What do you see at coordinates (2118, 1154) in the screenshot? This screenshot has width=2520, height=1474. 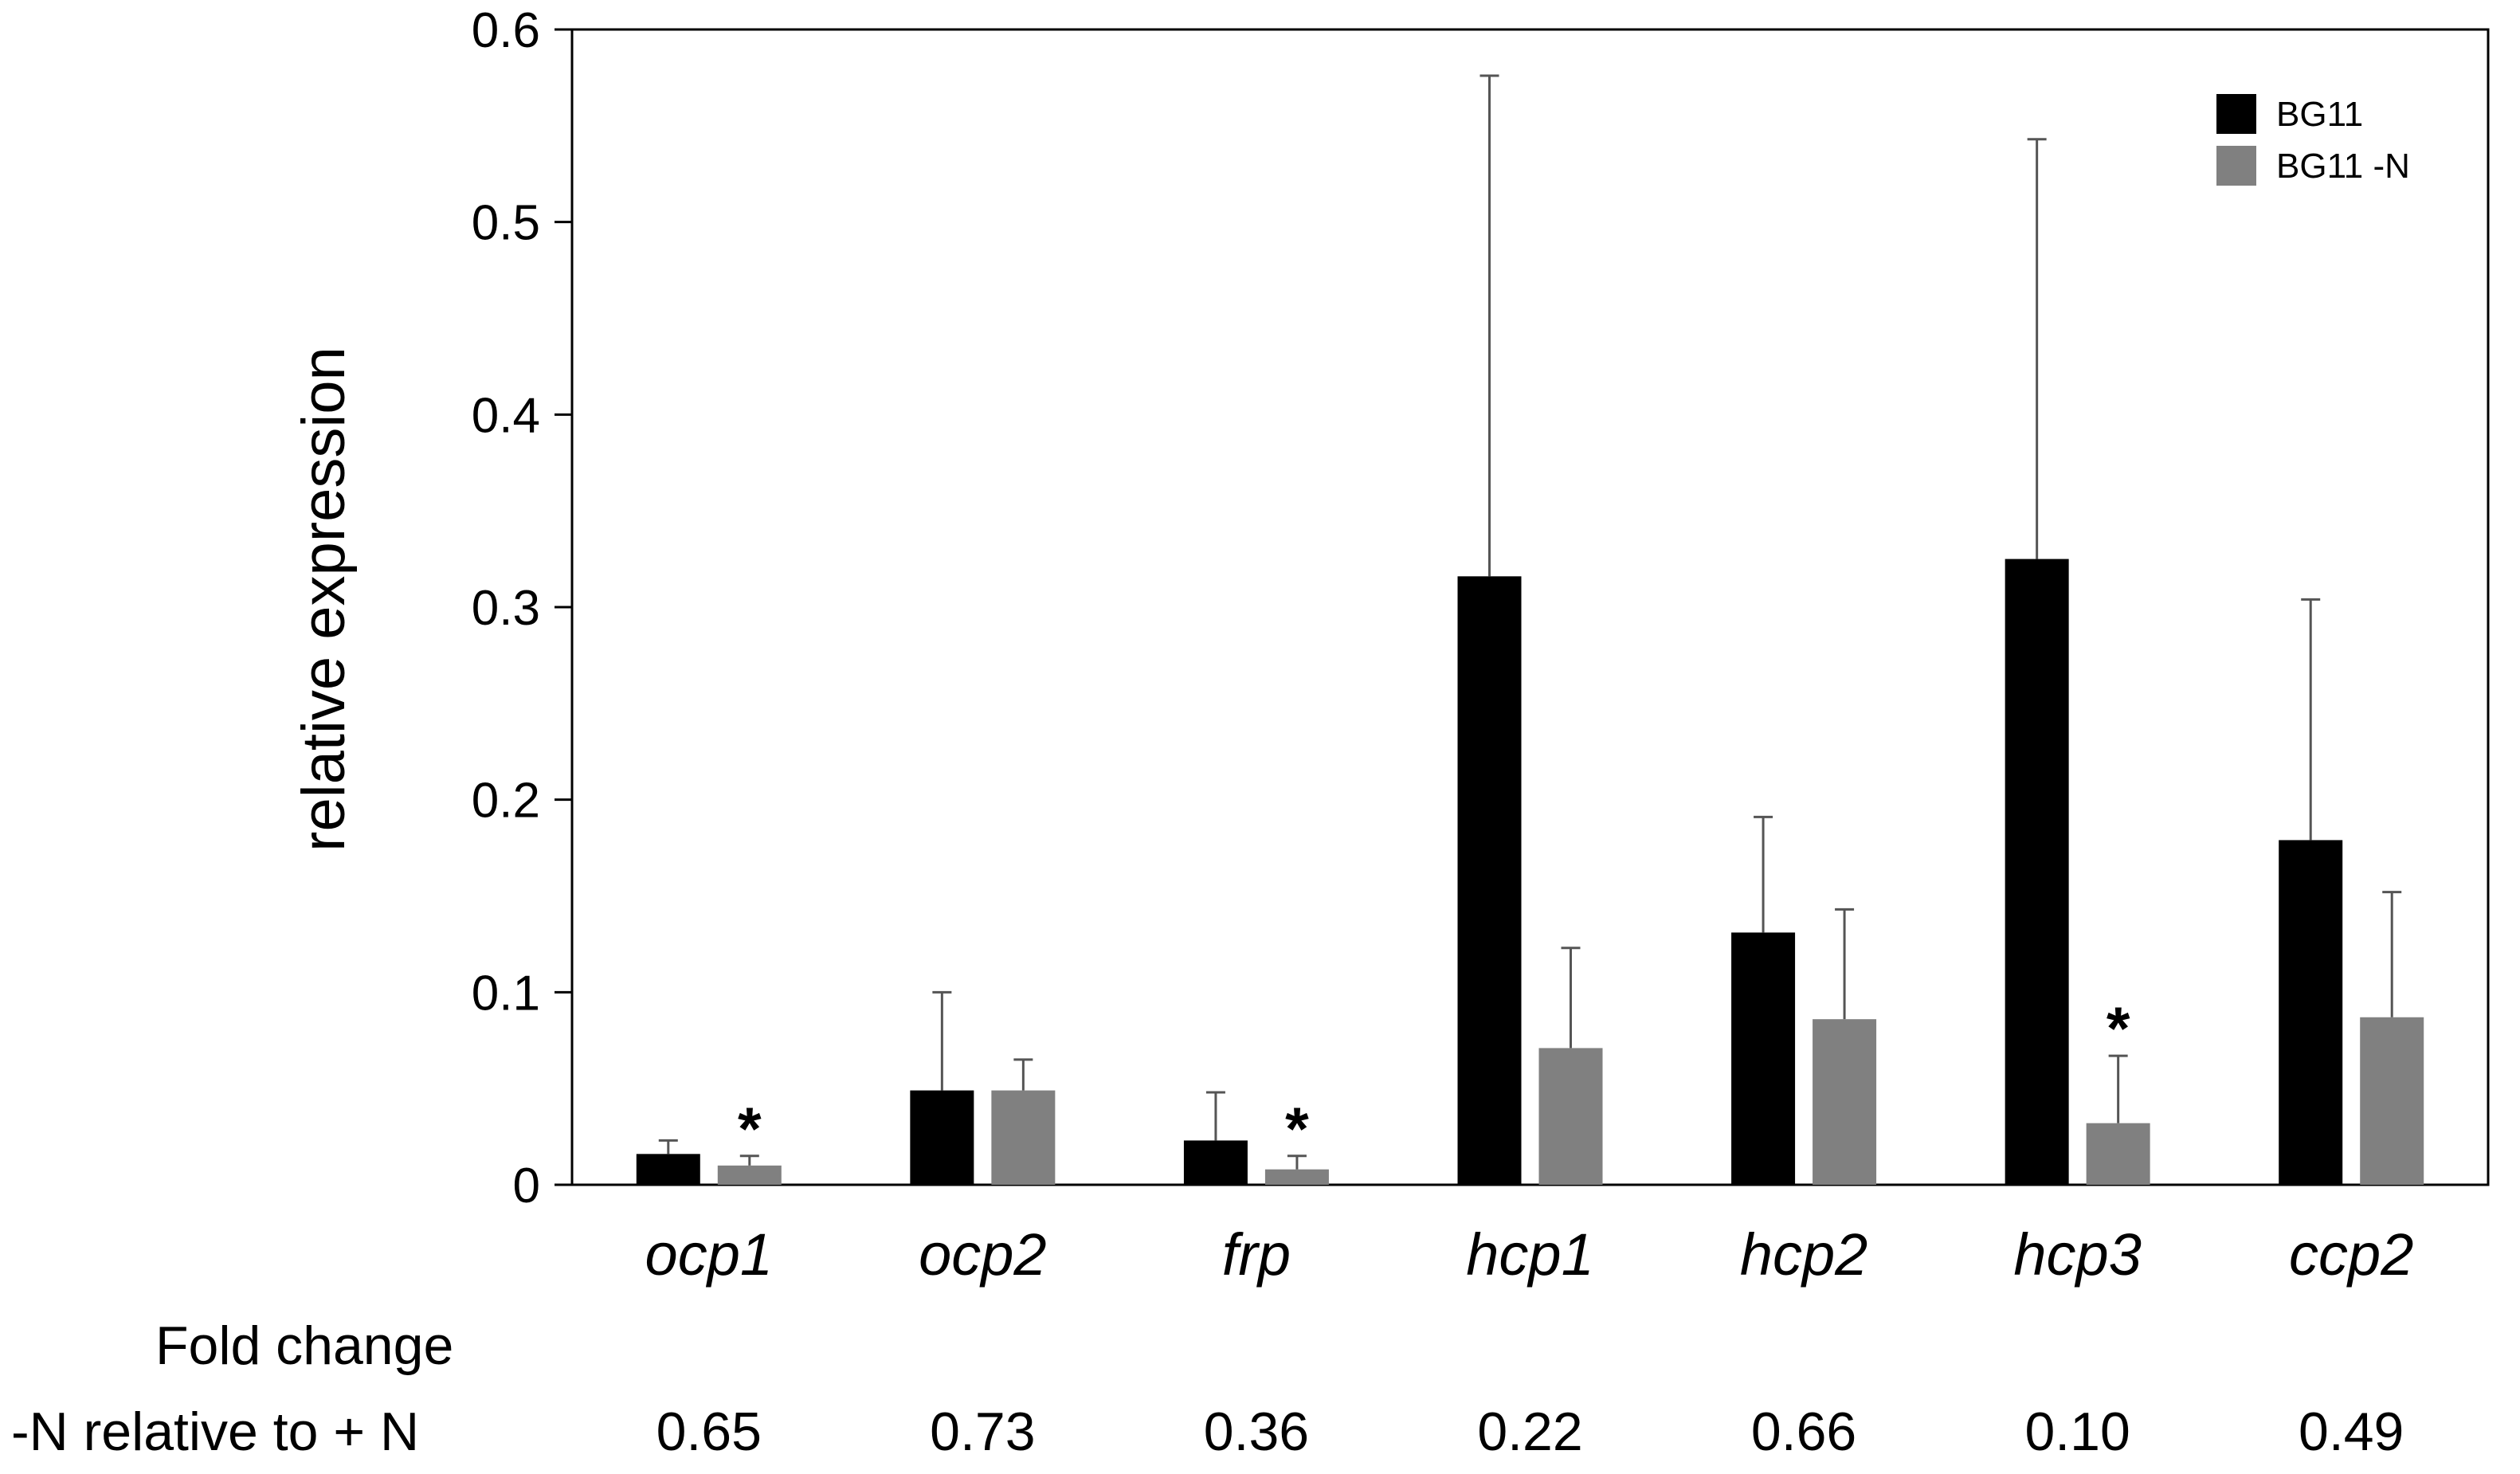 I see `bar-hcp3-bg11-n` at bounding box center [2118, 1154].